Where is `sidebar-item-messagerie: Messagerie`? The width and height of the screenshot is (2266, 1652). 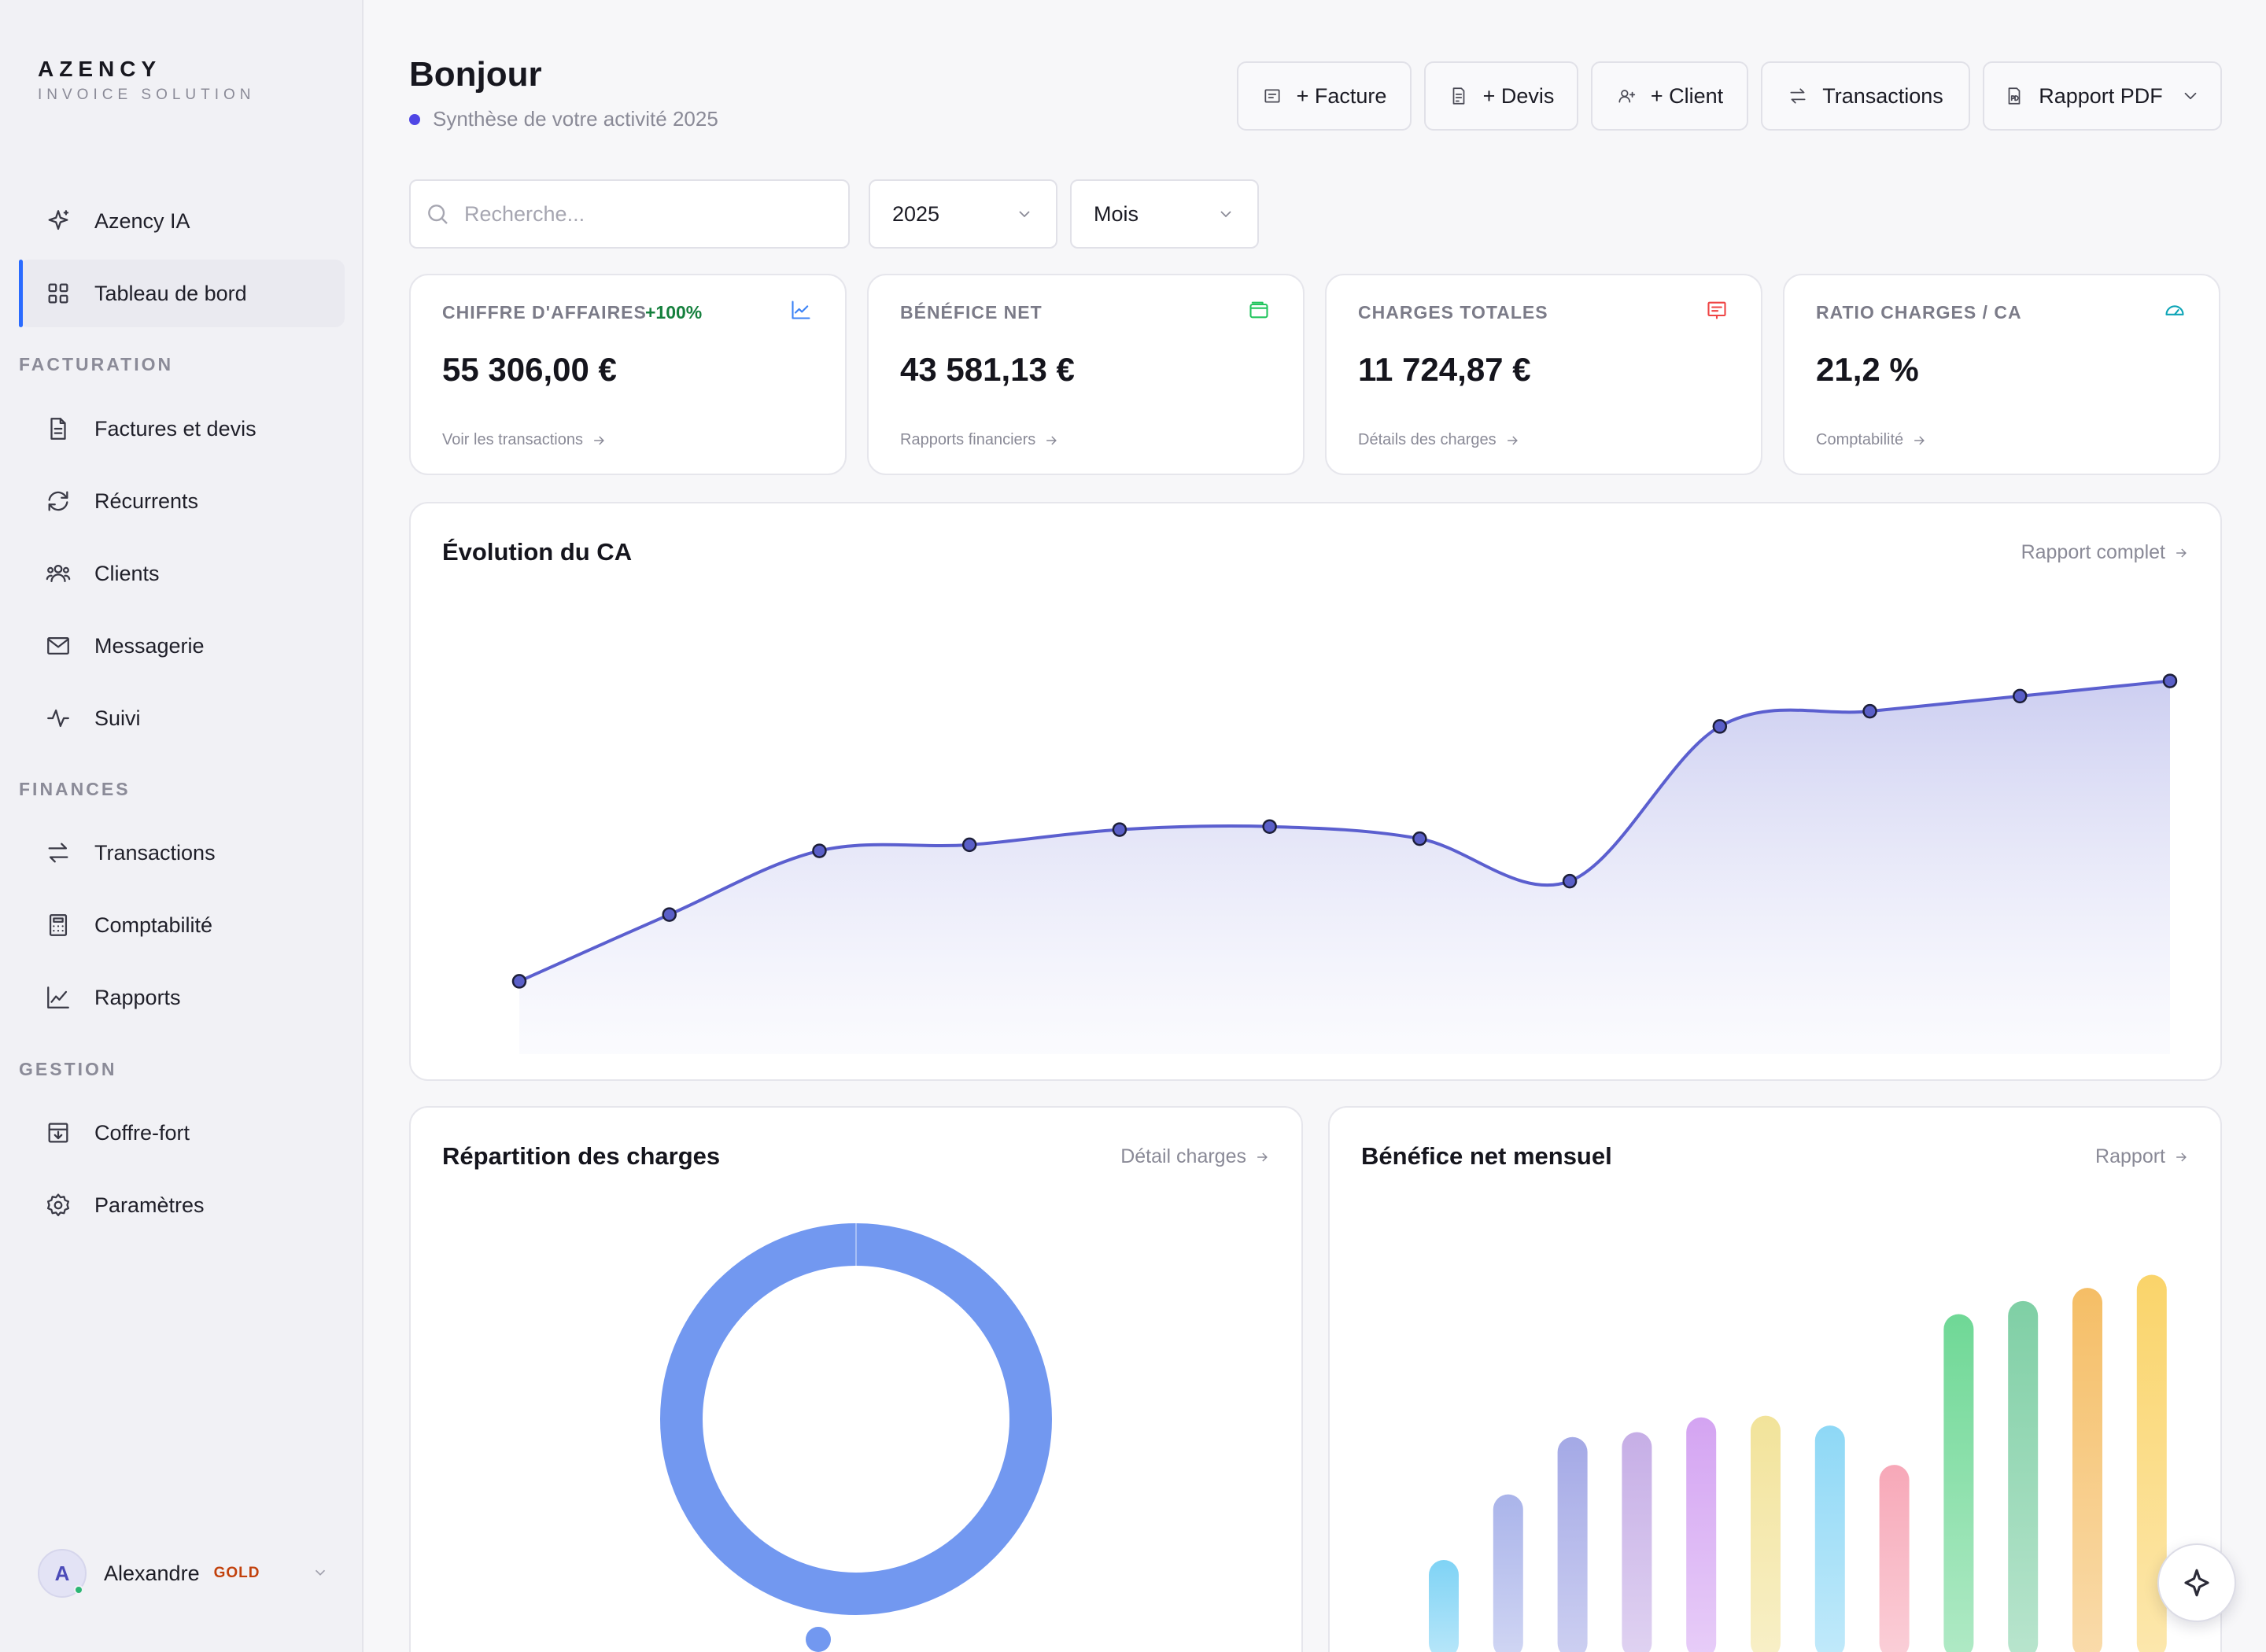
sidebar-item-messagerie: Messagerie is located at coordinates (182, 646).